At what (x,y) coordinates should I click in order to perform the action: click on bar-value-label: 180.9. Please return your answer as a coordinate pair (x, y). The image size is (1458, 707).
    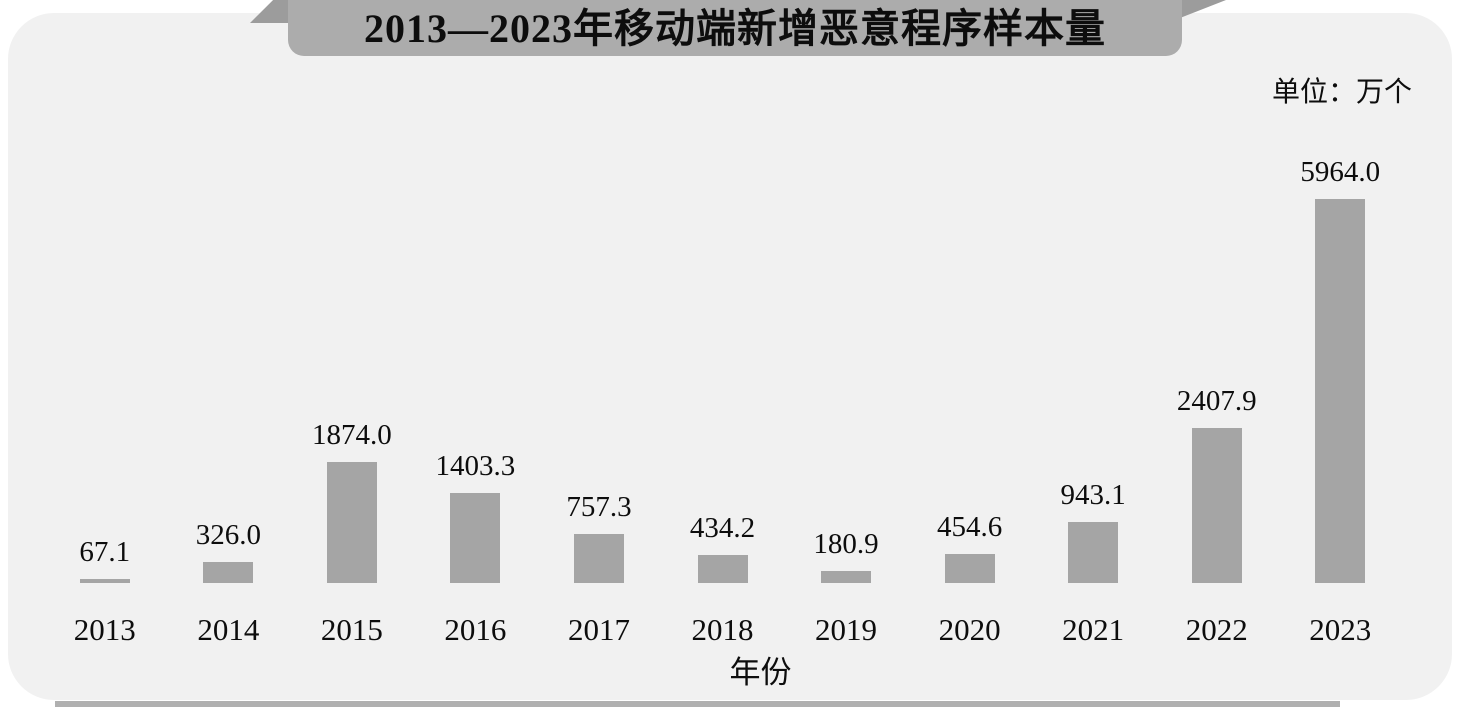
    Looking at the image, I should click on (846, 544).